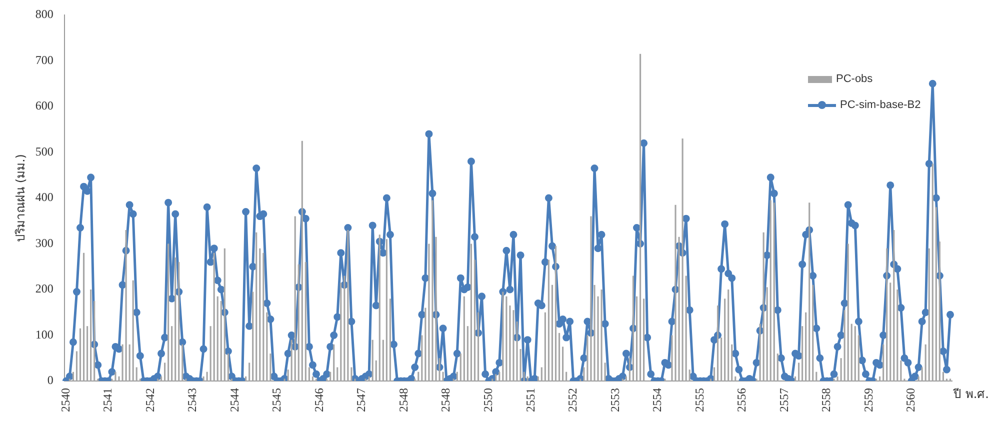 This screenshot has width=997, height=423. What do you see at coordinates (65, 400) in the screenshot?
I see `x-tick-label: 2540` at bounding box center [65, 400].